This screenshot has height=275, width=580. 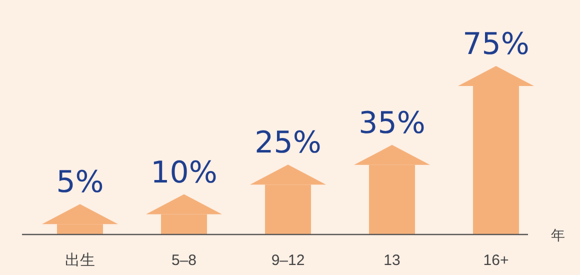 What do you see at coordinates (288, 143) in the screenshot?
I see `data-label: 25%` at bounding box center [288, 143].